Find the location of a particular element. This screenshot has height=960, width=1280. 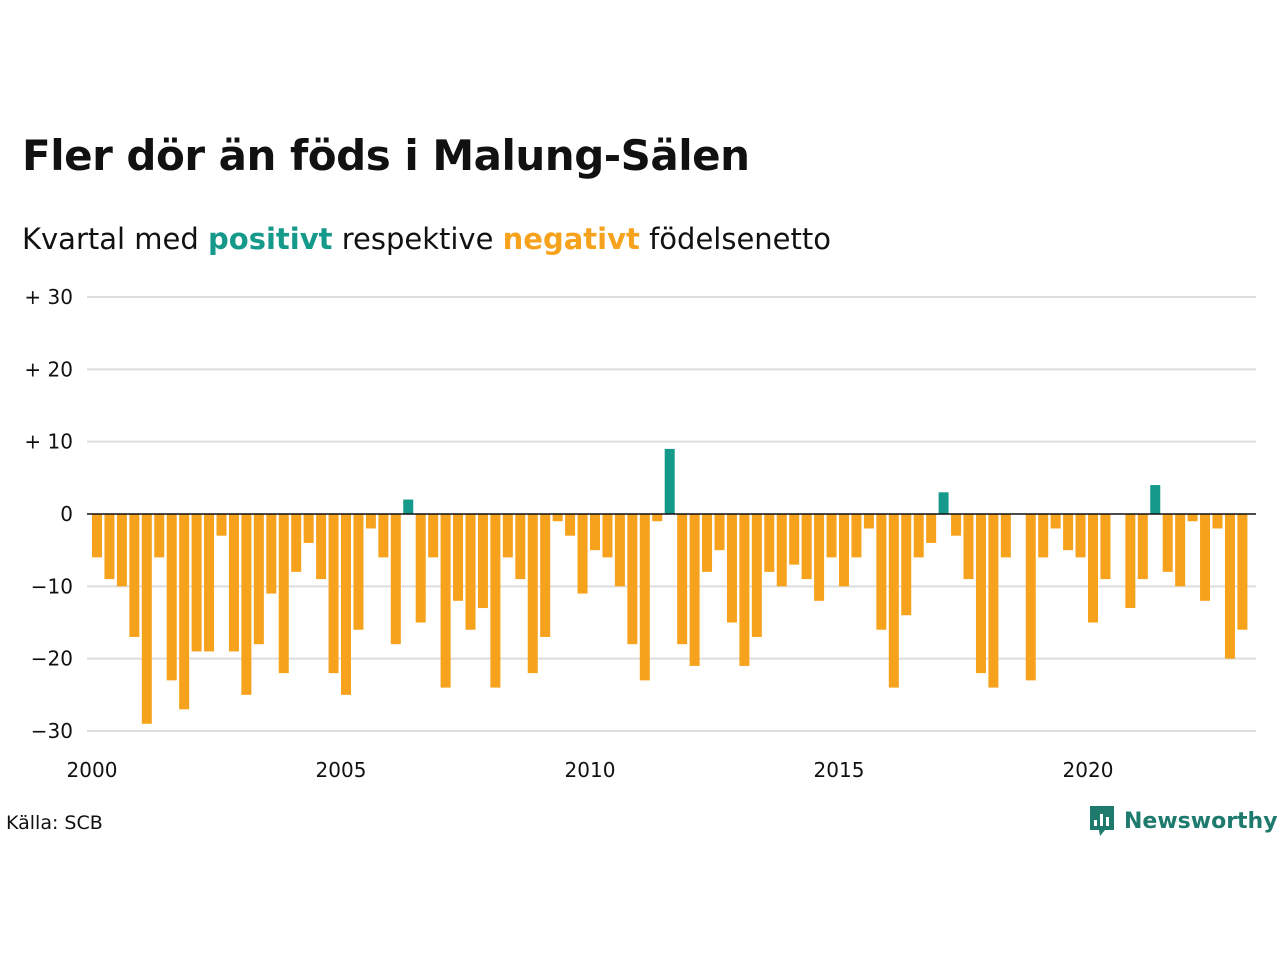

x-tick-label: 2000 is located at coordinates (92, 770).